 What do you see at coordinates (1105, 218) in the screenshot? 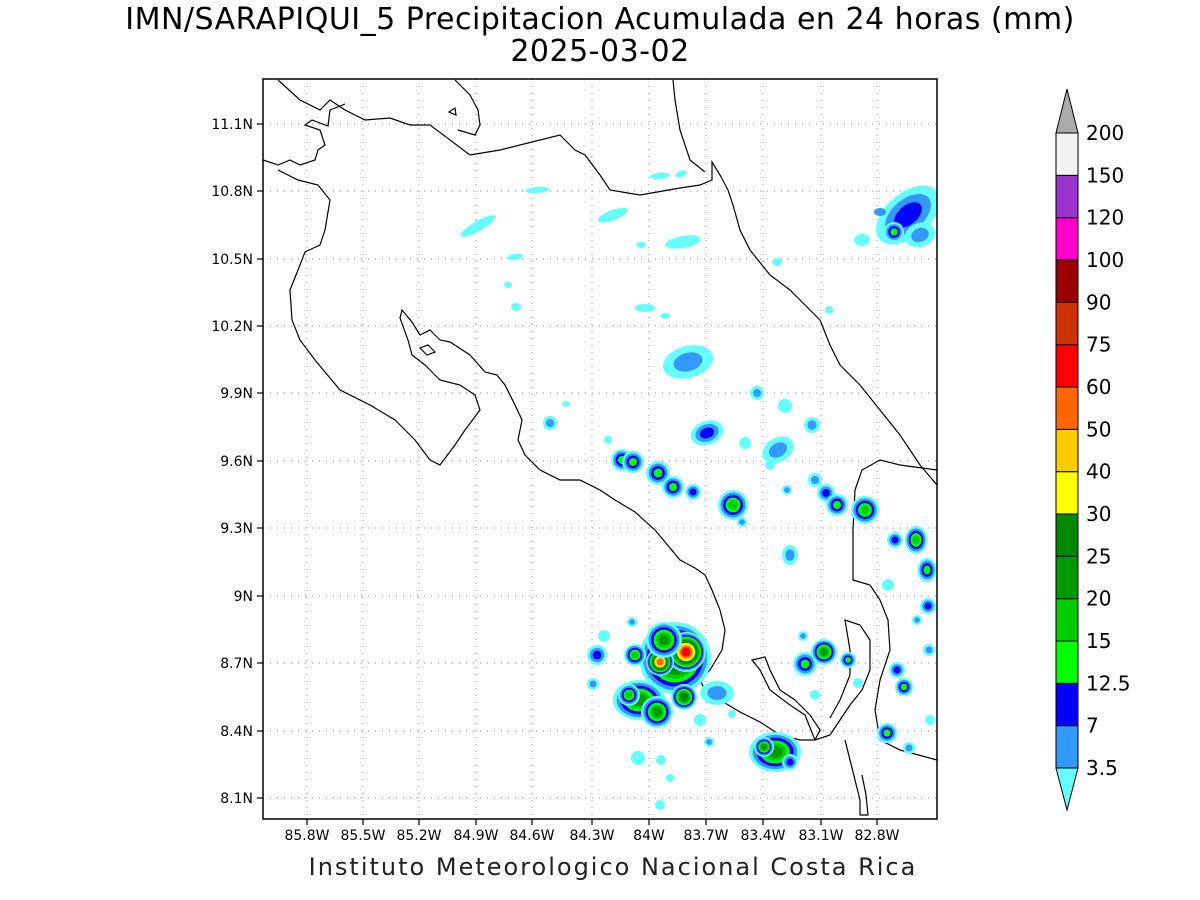
I see `colorbar-label: 120` at bounding box center [1105, 218].